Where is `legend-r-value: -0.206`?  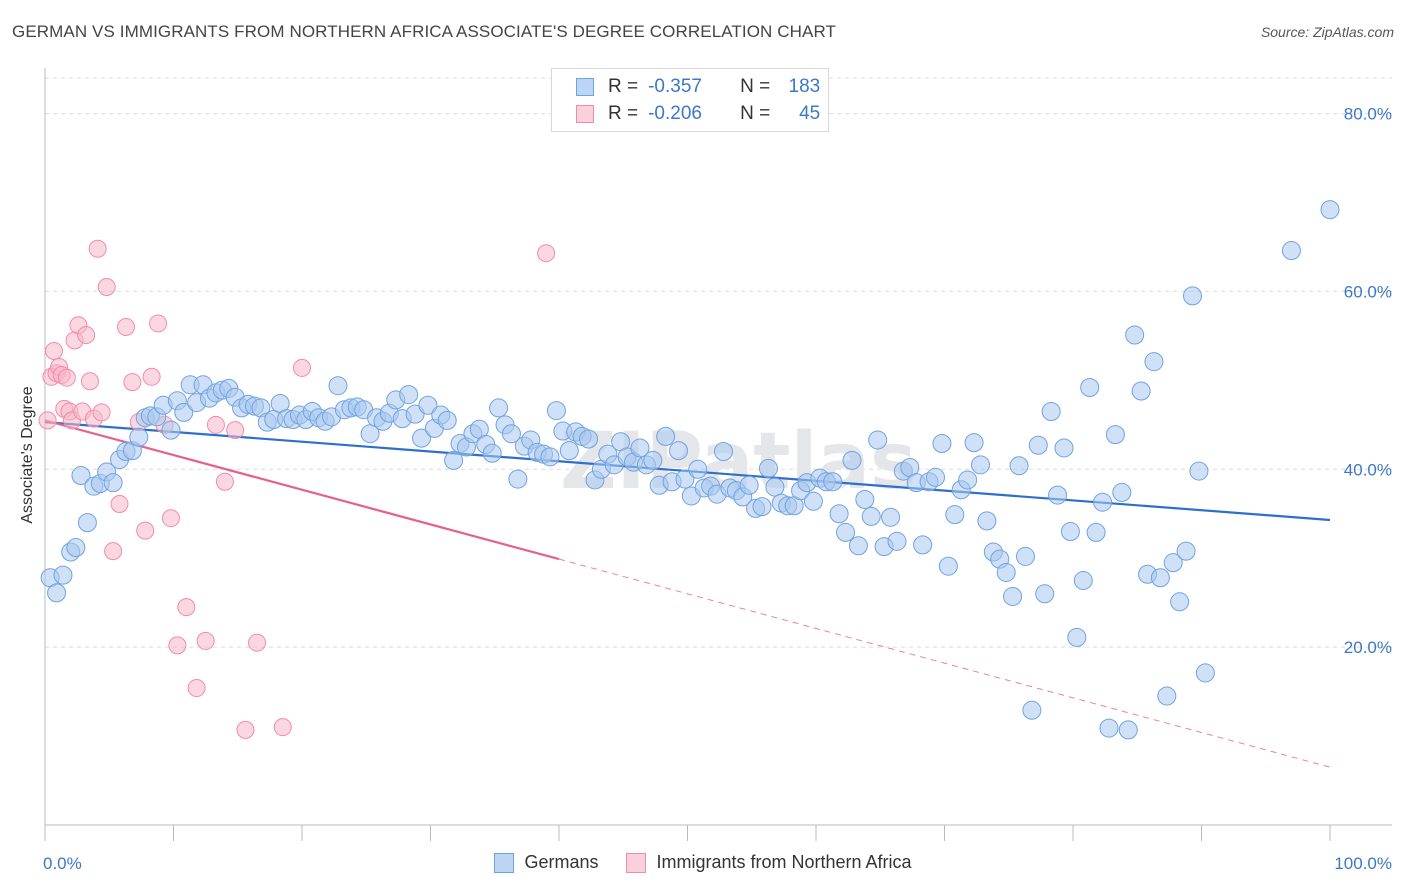
legend-r-value: -0.206 is located at coordinates (675, 113).